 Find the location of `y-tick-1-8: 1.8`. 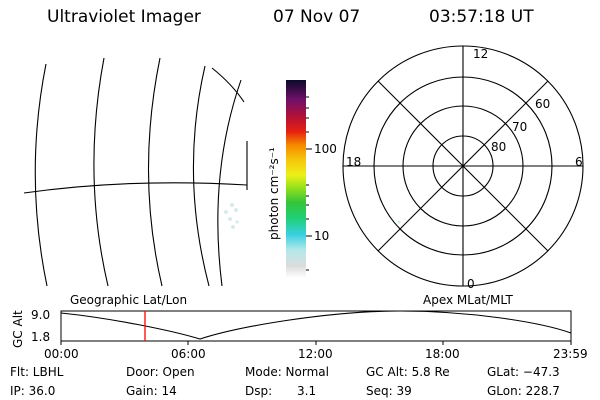

y-tick-1-8: 1.8 is located at coordinates (41, 337).